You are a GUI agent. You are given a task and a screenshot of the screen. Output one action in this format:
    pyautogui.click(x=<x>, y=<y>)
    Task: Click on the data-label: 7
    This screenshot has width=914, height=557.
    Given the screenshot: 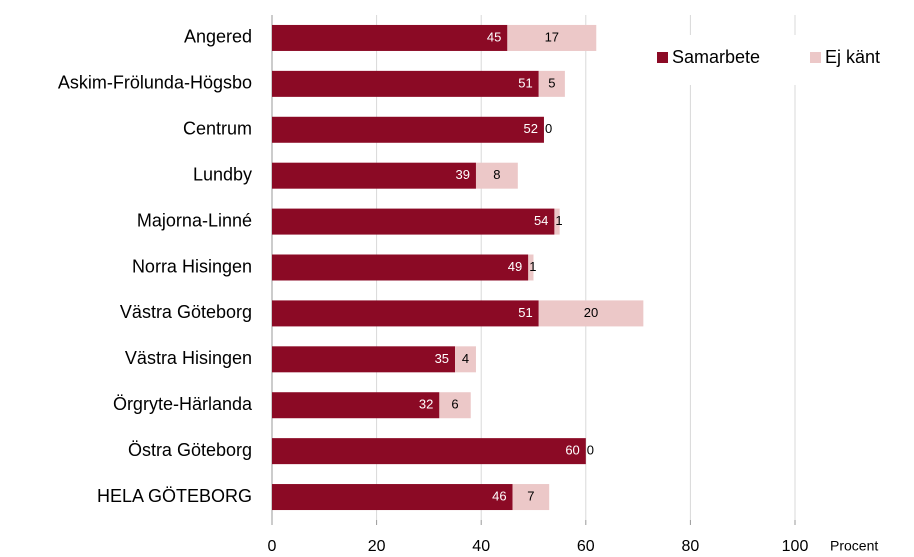 What is the action you would take?
    pyautogui.click(x=530, y=495)
    